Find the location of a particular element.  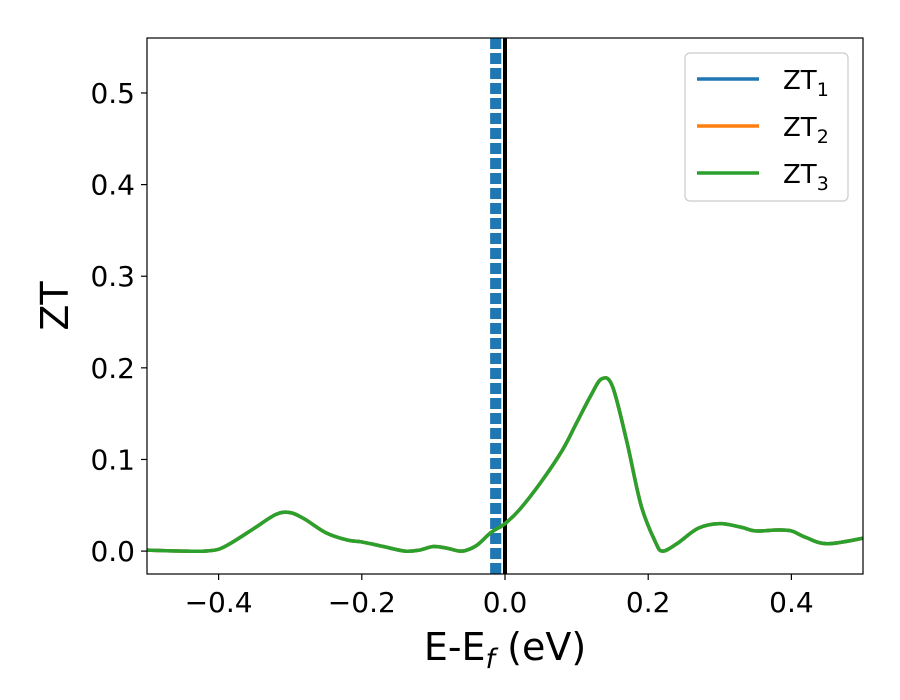

x-axis-label: E-Ef (eV) is located at coordinates (505, 650).